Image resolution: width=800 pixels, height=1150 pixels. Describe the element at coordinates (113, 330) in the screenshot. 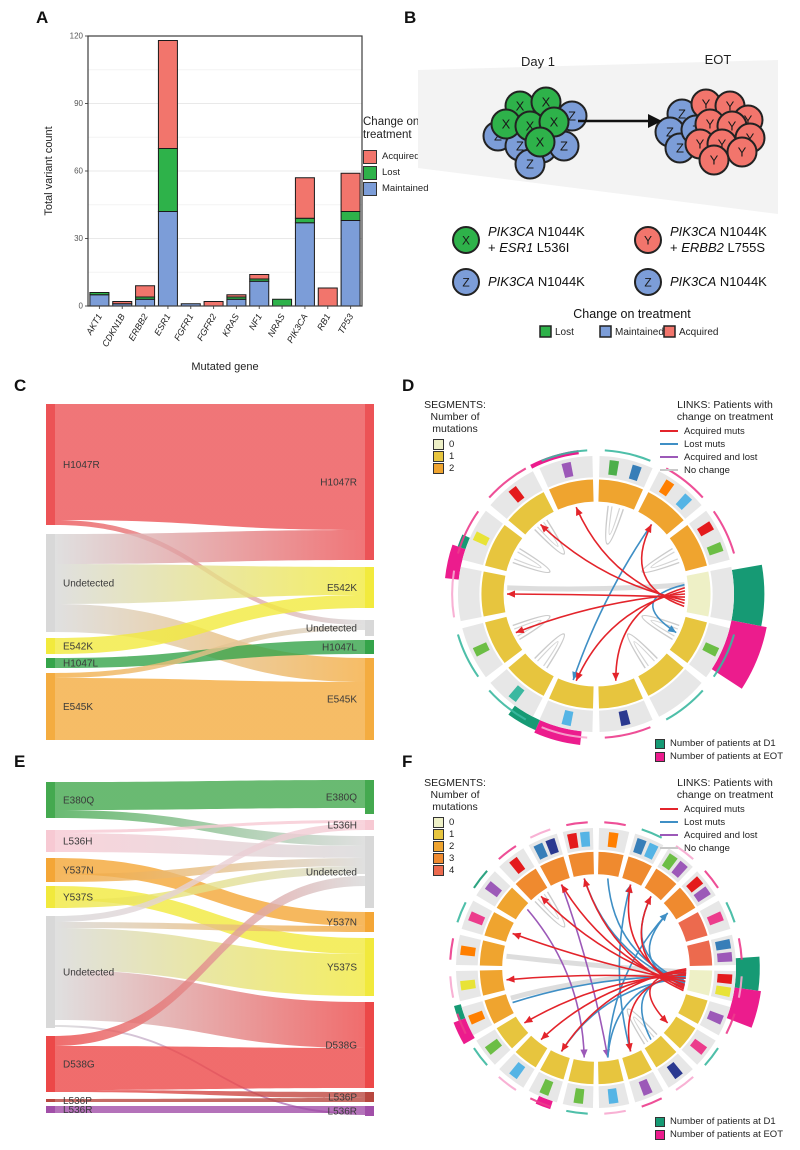

I see `x-tick-label: CDKN1B` at that location.